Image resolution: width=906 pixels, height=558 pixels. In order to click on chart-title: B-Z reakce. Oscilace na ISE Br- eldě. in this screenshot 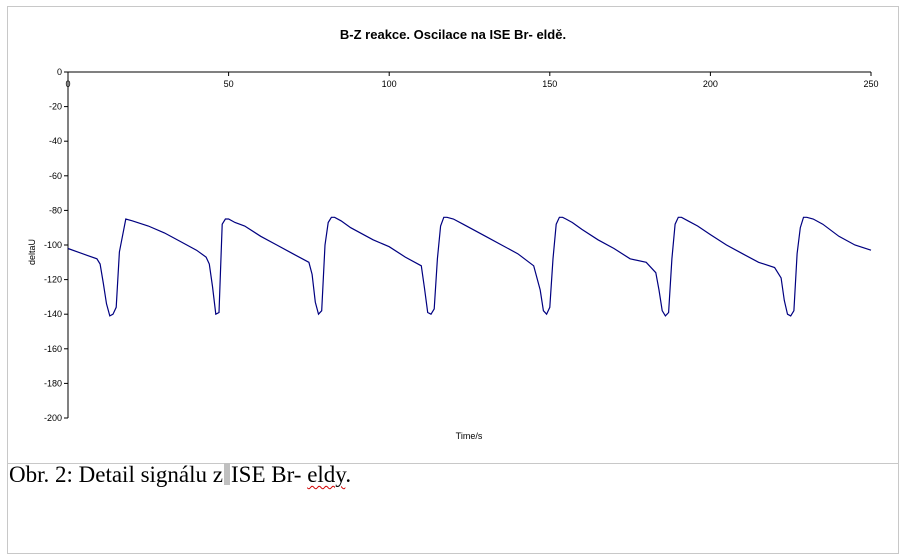, I will do `click(453, 34)`.